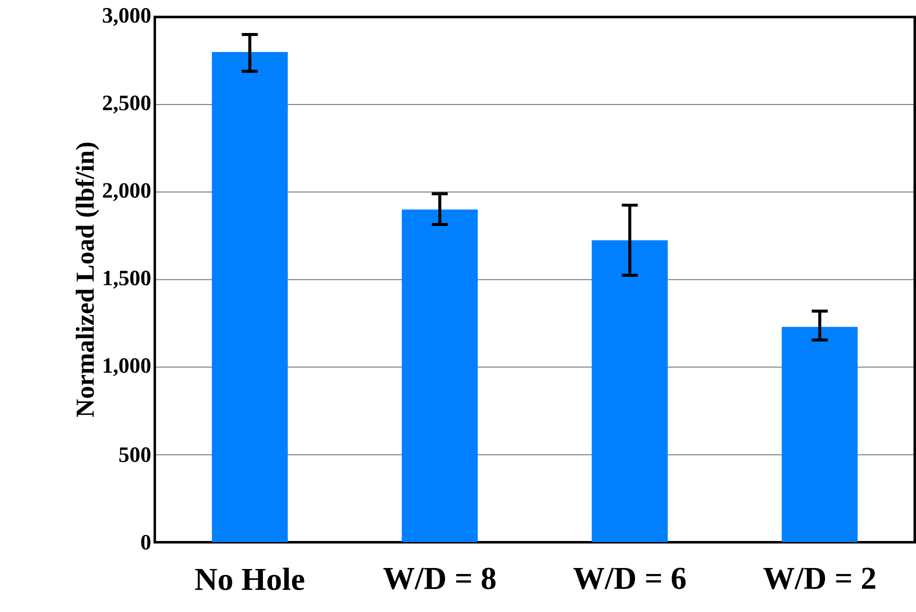  Describe the element at coordinates (629, 579) in the screenshot. I see `x-tick-label: W/D = 6` at that location.